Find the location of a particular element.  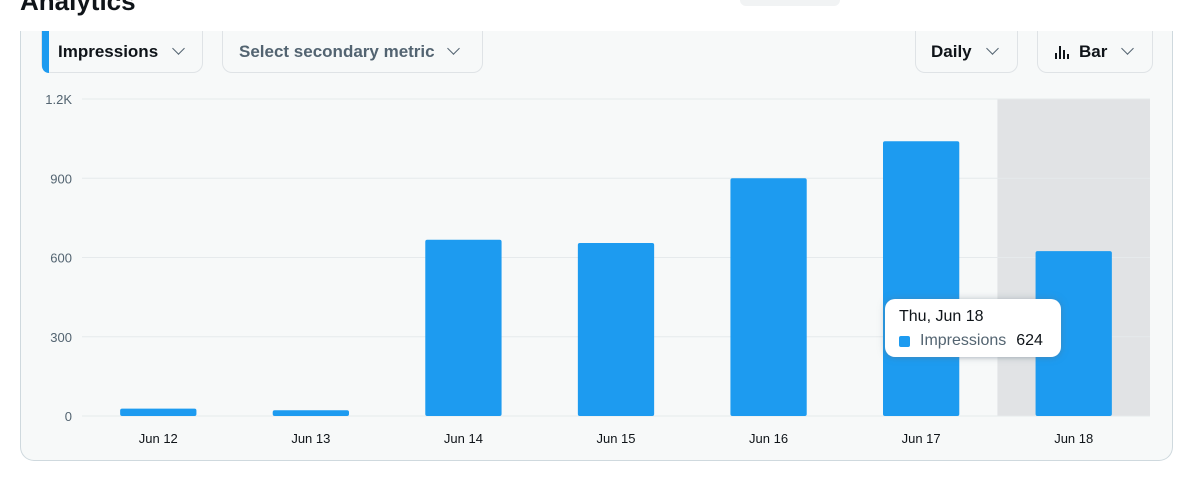

tooltip-value: 624 is located at coordinates (1029, 340).